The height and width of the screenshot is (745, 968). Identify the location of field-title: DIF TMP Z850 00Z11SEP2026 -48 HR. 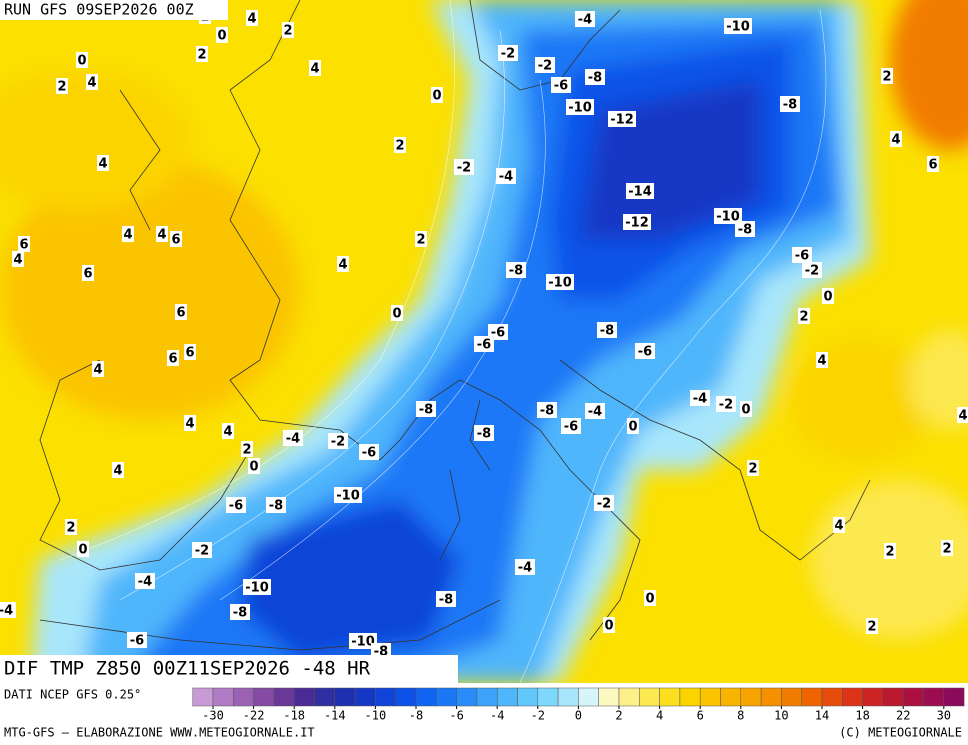
(187, 669).